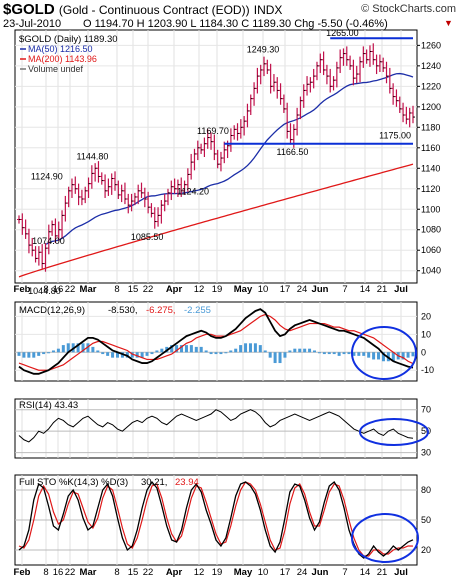 This screenshot has width=464, height=586. Describe the element at coordinates (22, 289) in the screenshot. I see `x-axis-label: Feb` at that location.